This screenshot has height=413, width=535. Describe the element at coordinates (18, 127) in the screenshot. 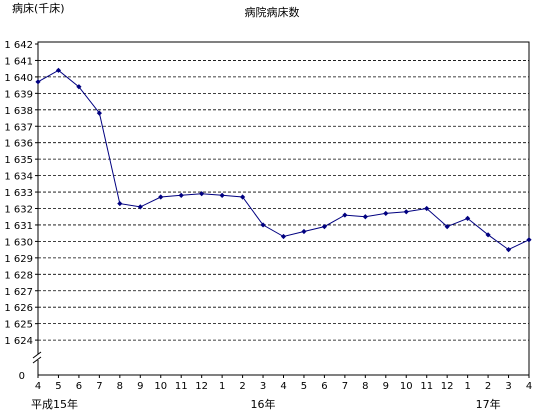

I see `y-tick-label: 1 637` at that location.